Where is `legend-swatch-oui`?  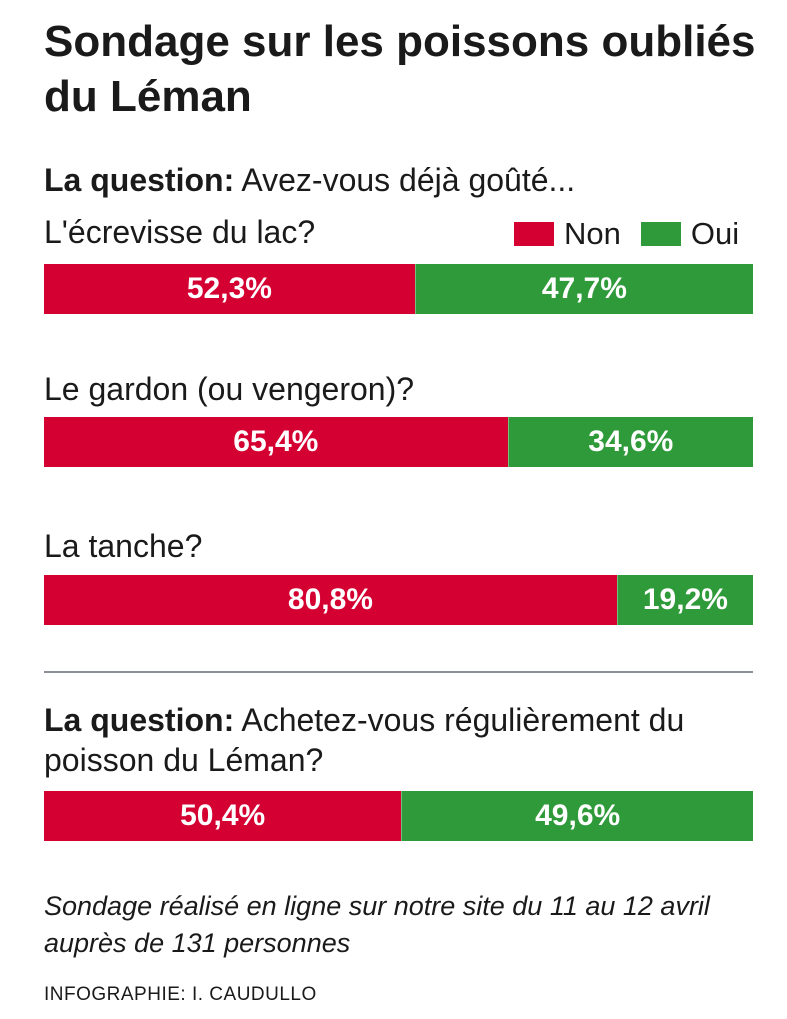 legend-swatch-oui is located at coordinates (660, 234).